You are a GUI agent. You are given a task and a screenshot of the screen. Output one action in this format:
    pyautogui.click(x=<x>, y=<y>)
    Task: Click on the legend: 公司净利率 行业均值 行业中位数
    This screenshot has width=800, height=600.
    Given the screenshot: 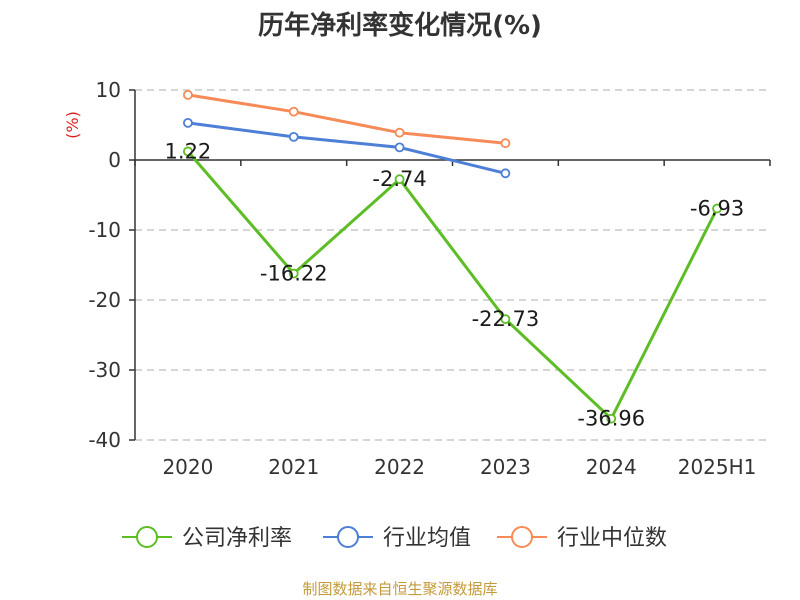 What is the action you would take?
    pyautogui.click(x=394, y=538)
    